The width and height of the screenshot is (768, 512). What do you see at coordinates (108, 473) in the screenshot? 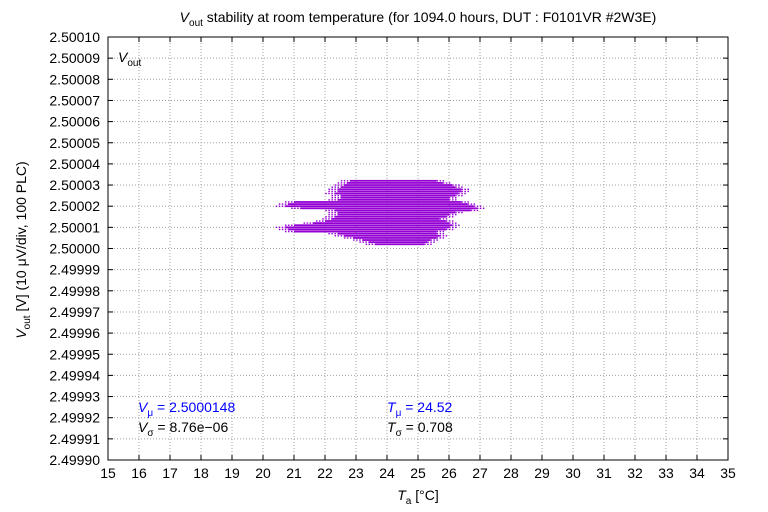
I see `x-tick-label: 15` at bounding box center [108, 473].